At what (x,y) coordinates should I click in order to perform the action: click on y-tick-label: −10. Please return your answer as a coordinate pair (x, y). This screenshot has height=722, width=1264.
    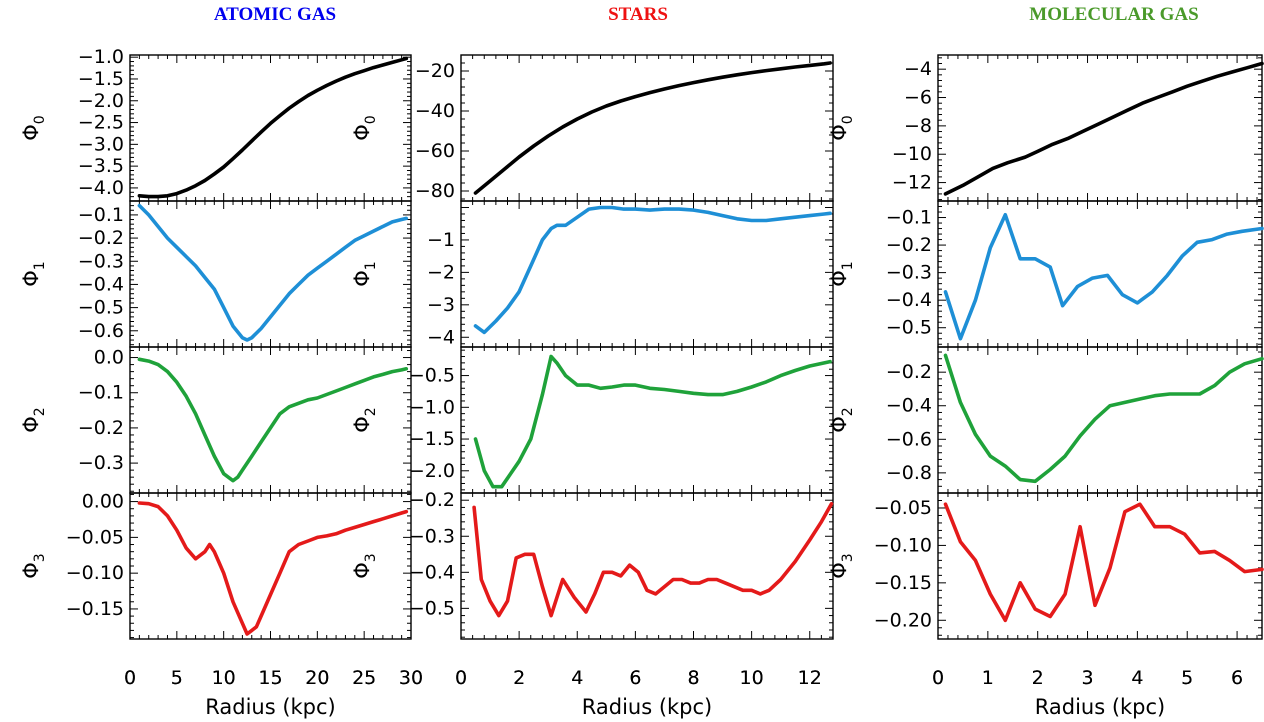
    Looking at the image, I should click on (912, 154).